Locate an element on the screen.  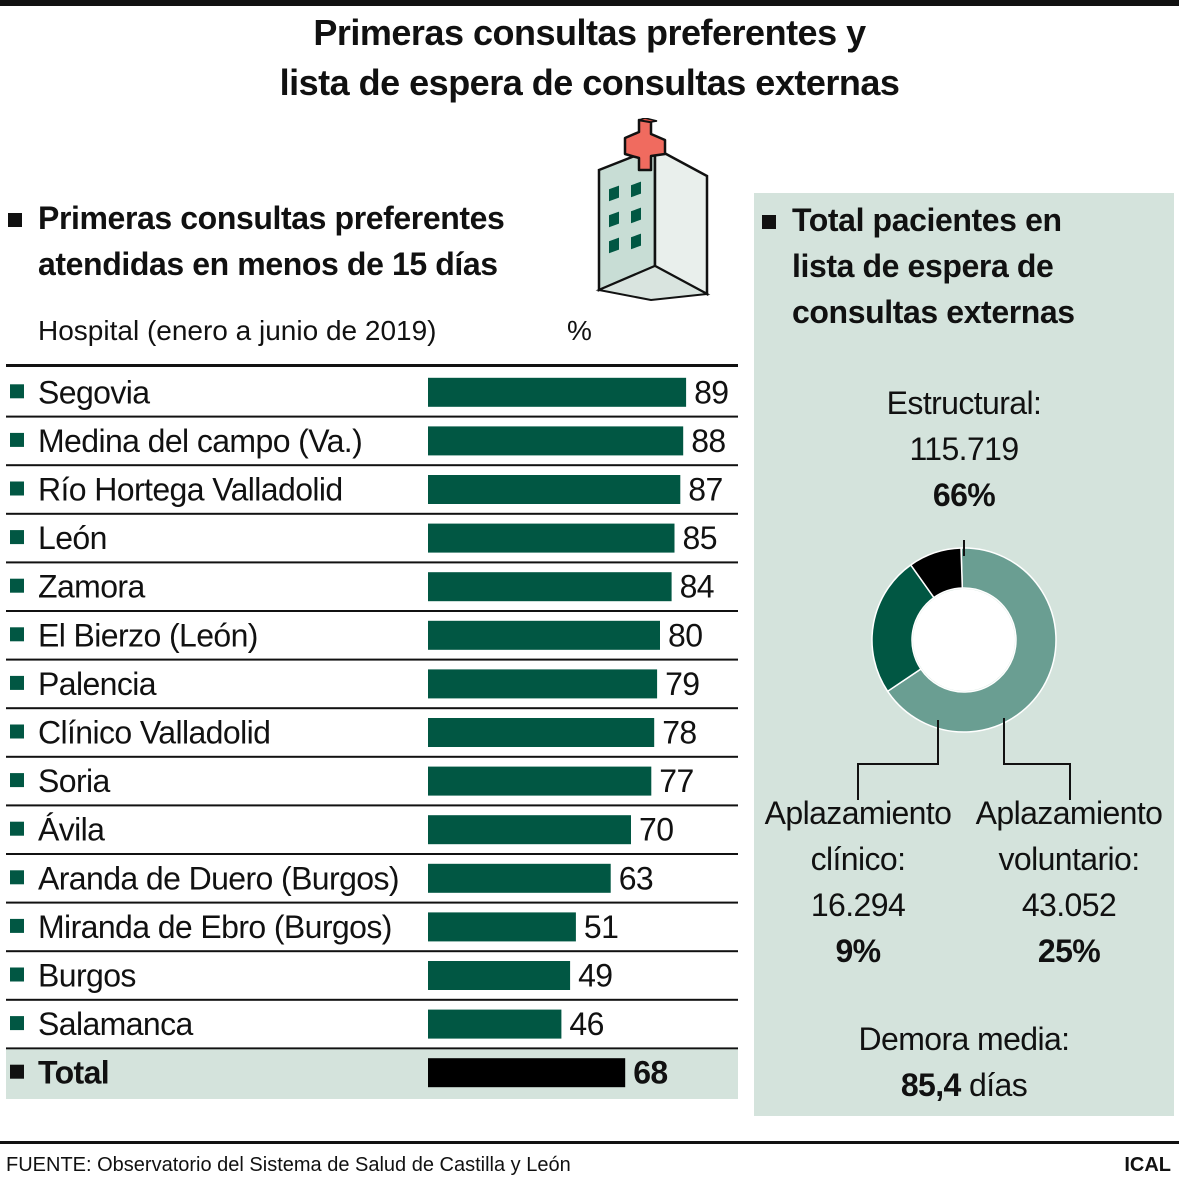
demora-figure: 85,4 días is located at coordinates (964, 1085).